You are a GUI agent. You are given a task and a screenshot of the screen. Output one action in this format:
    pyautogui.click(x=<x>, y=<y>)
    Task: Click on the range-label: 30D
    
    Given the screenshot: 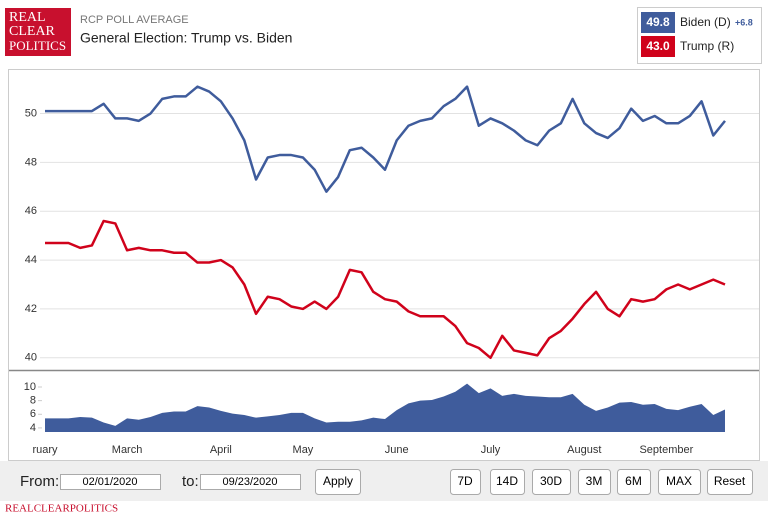 What is the action you would take?
    pyautogui.click(x=551, y=481)
    